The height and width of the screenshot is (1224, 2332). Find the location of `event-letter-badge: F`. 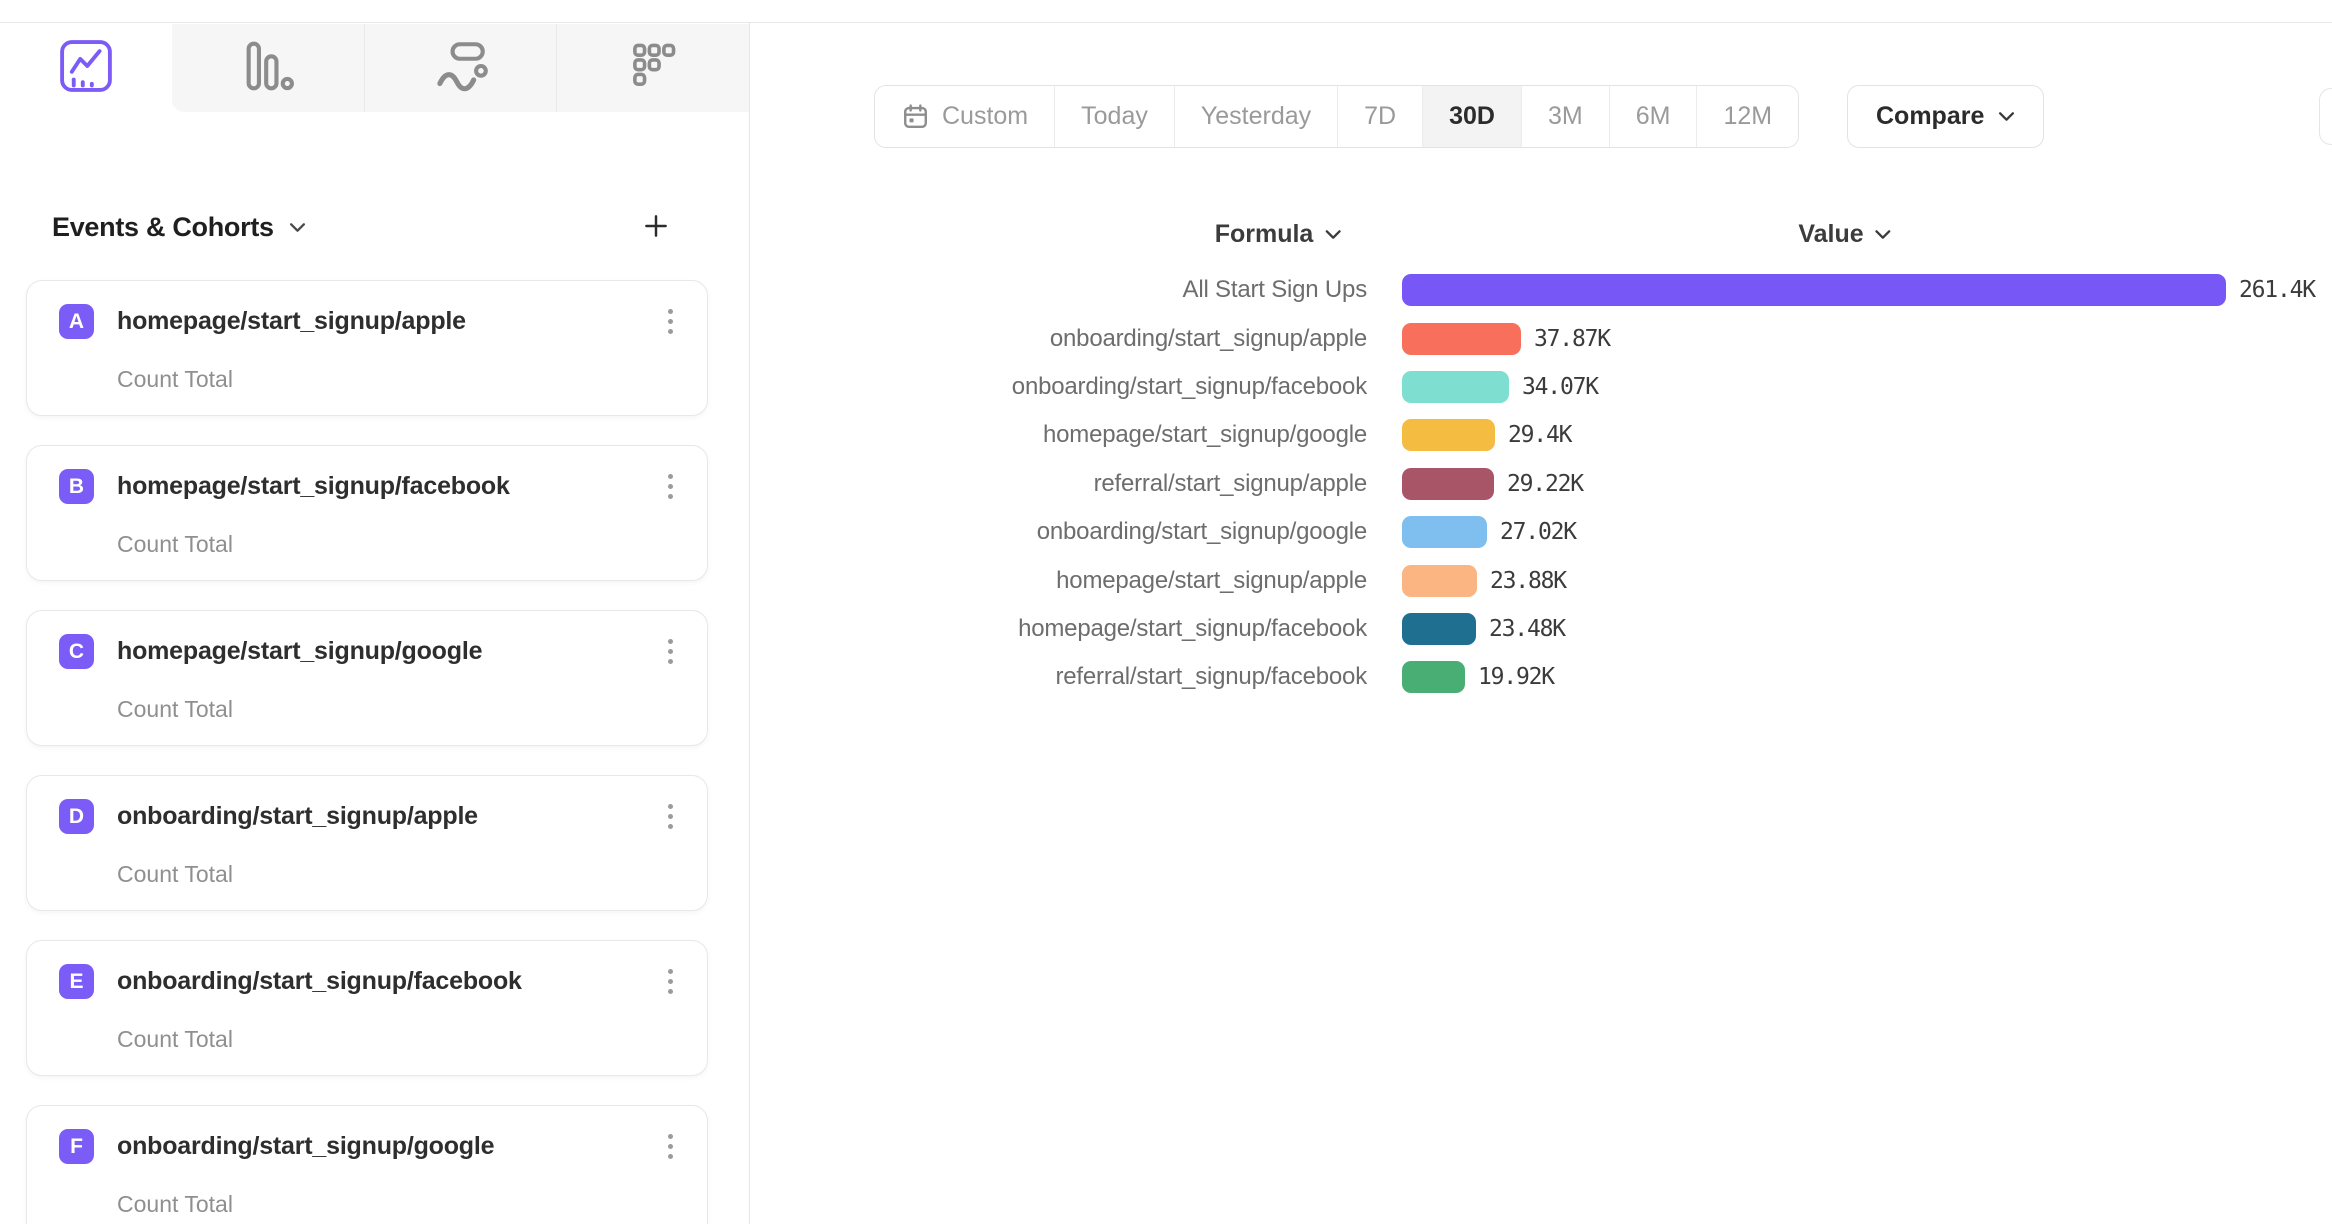

event-letter-badge: F is located at coordinates (76, 1146).